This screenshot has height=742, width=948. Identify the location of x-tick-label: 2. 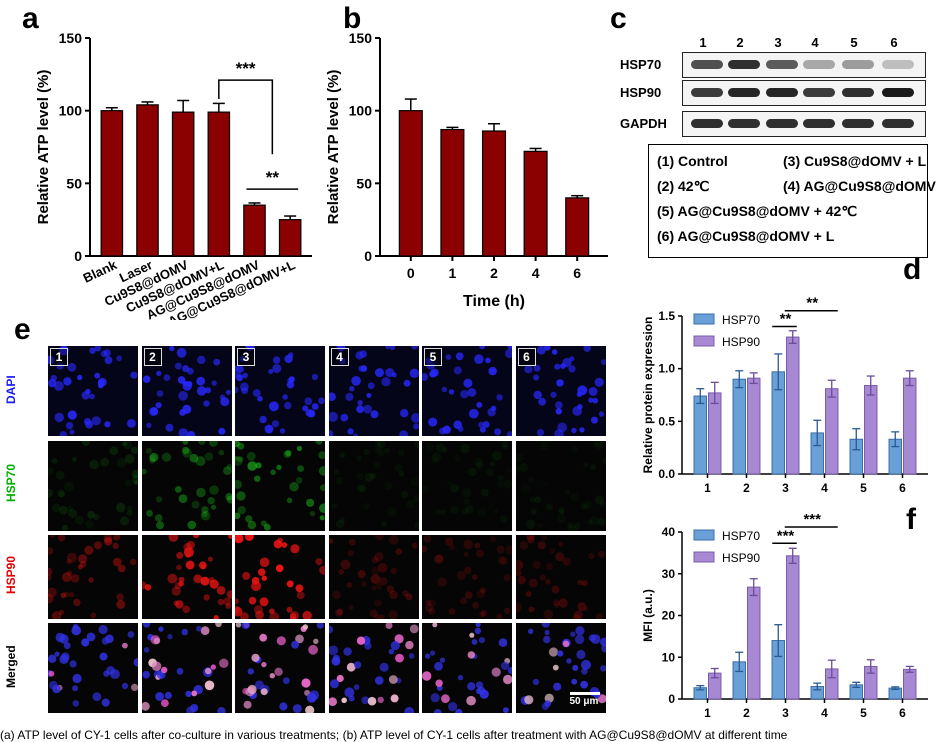
(746, 713).